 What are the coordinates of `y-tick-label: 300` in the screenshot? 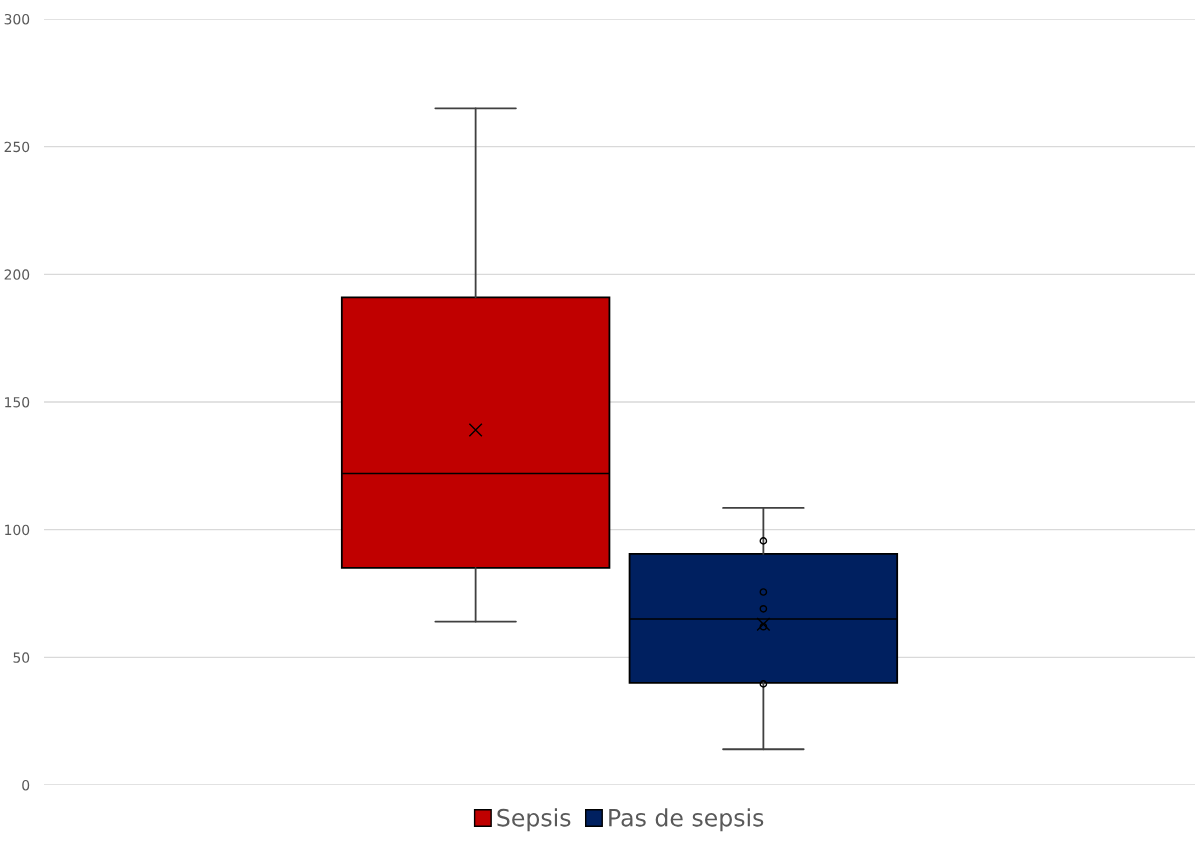 It's located at (17, 19).